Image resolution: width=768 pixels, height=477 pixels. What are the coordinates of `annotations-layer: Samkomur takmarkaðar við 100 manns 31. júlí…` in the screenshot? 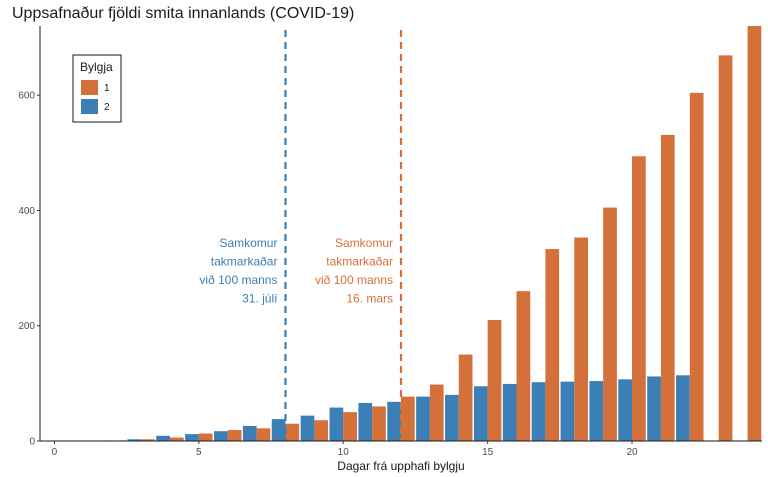 It's located at (296, 271).